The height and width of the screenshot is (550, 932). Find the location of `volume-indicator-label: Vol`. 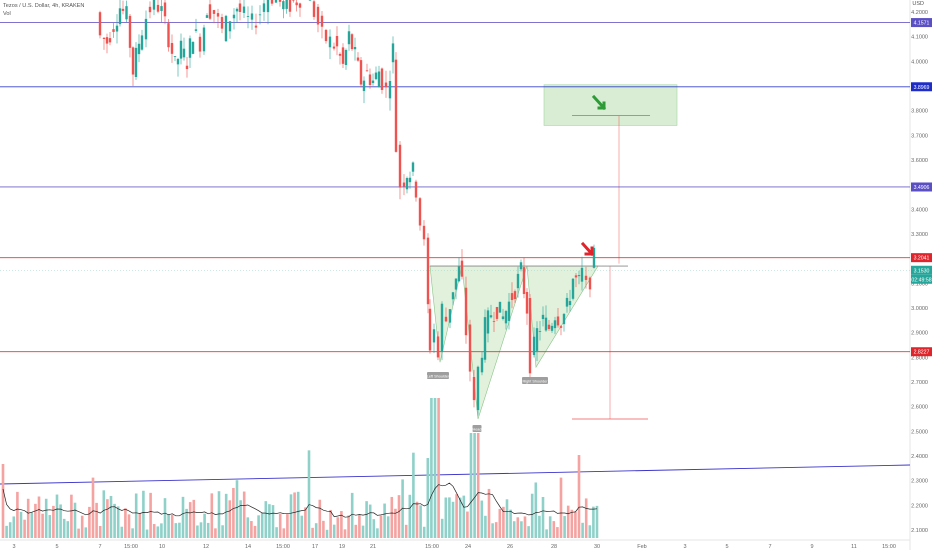

volume-indicator-label: Vol is located at coordinates (7, 14).